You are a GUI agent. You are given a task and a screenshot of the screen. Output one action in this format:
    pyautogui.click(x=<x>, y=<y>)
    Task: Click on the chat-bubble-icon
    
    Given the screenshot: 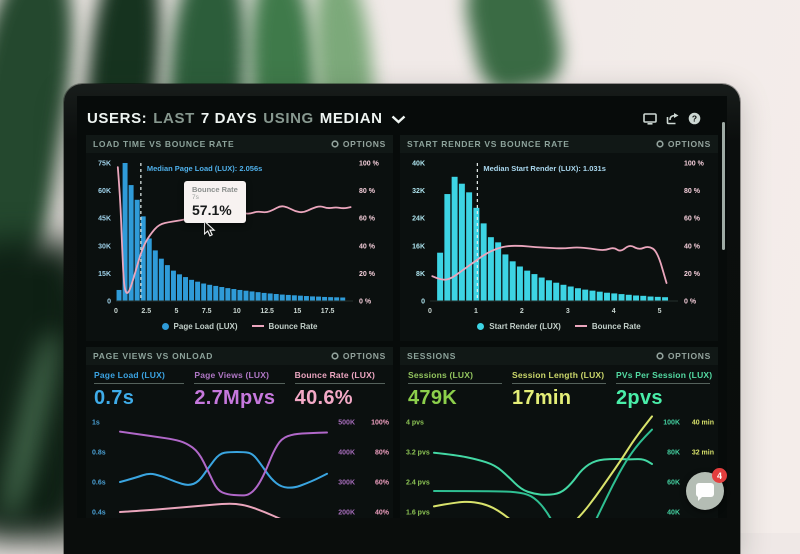 What is the action you would take?
    pyautogui.click(x=705, y=492)
    